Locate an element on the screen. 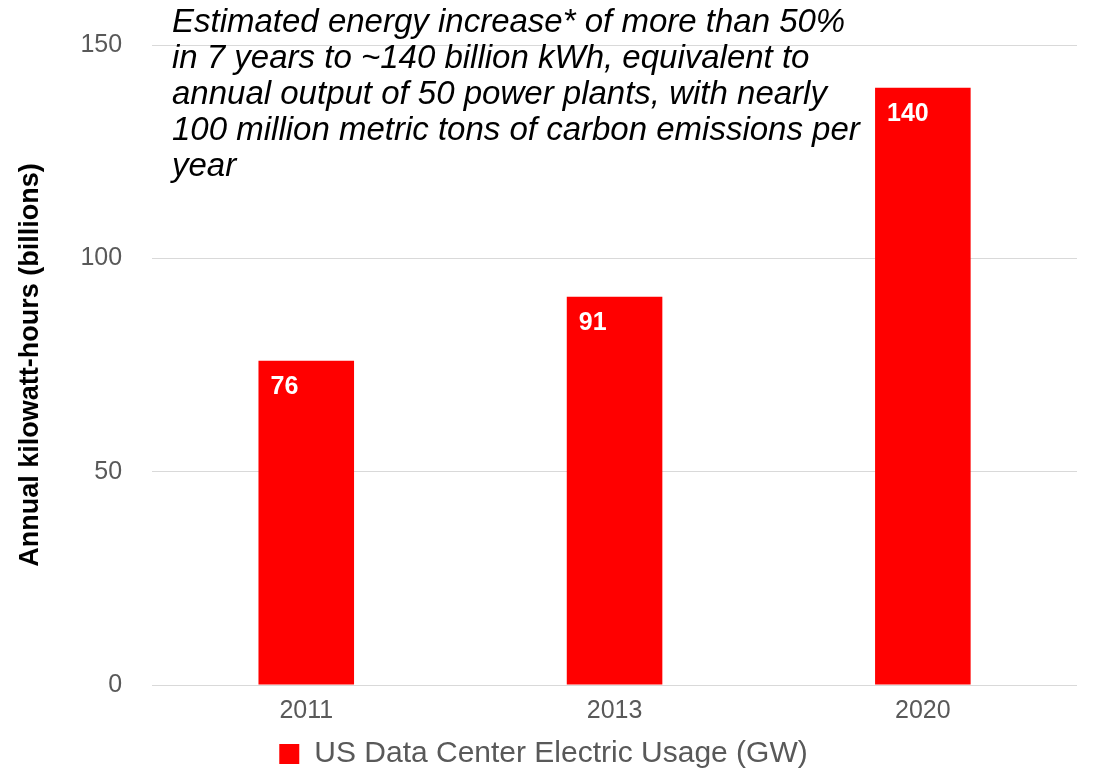 The height and width of the screenshot is (779, 1097). y-tick-label: 100 is located at coordinates (101, 256).